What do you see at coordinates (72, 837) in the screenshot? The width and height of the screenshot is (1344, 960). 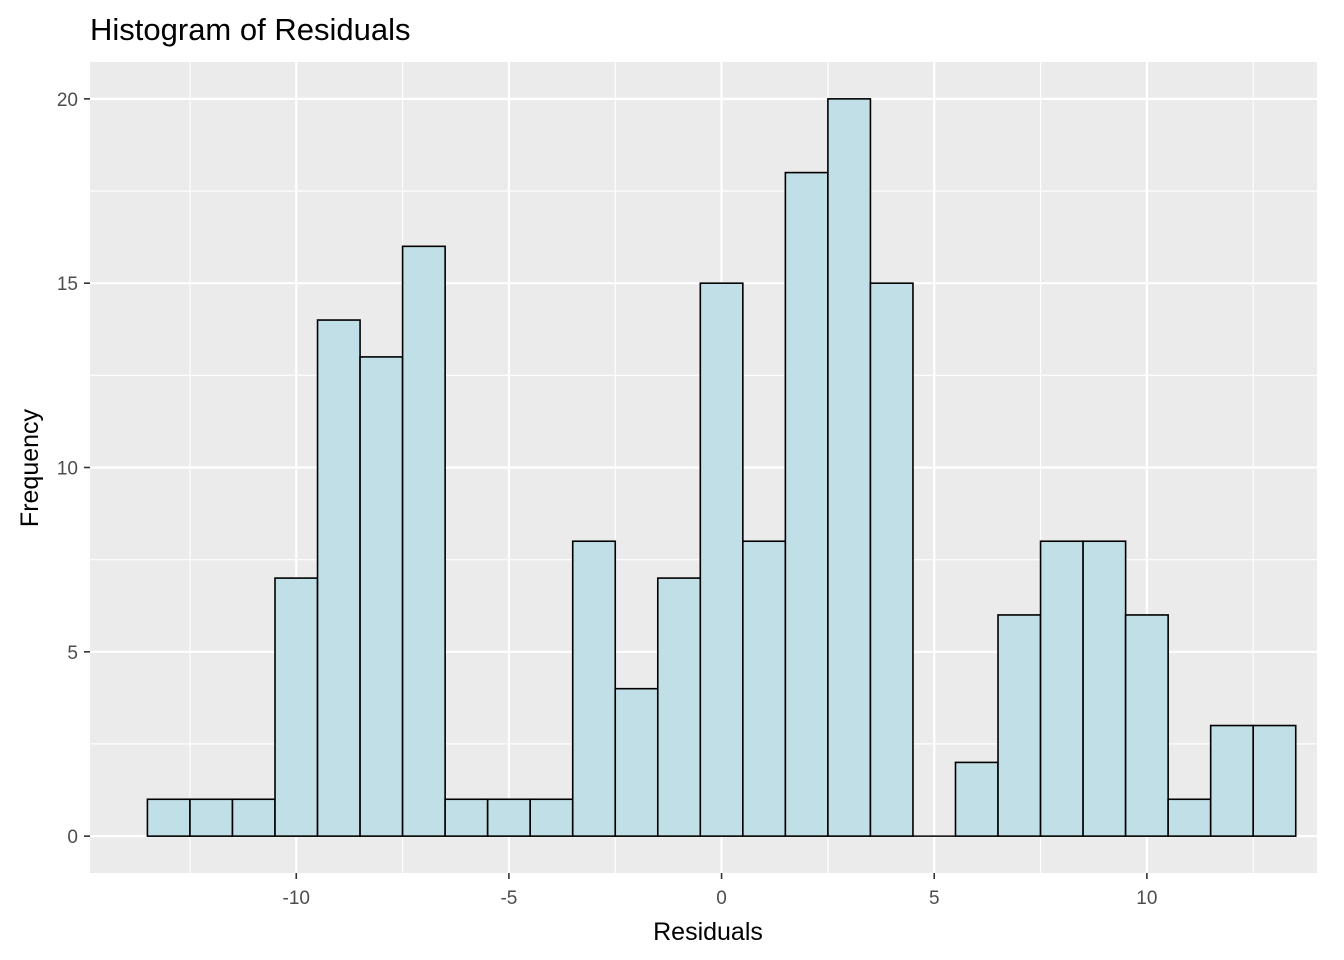 I see `y-tick-label: 0` at bounding box center [72, 837].